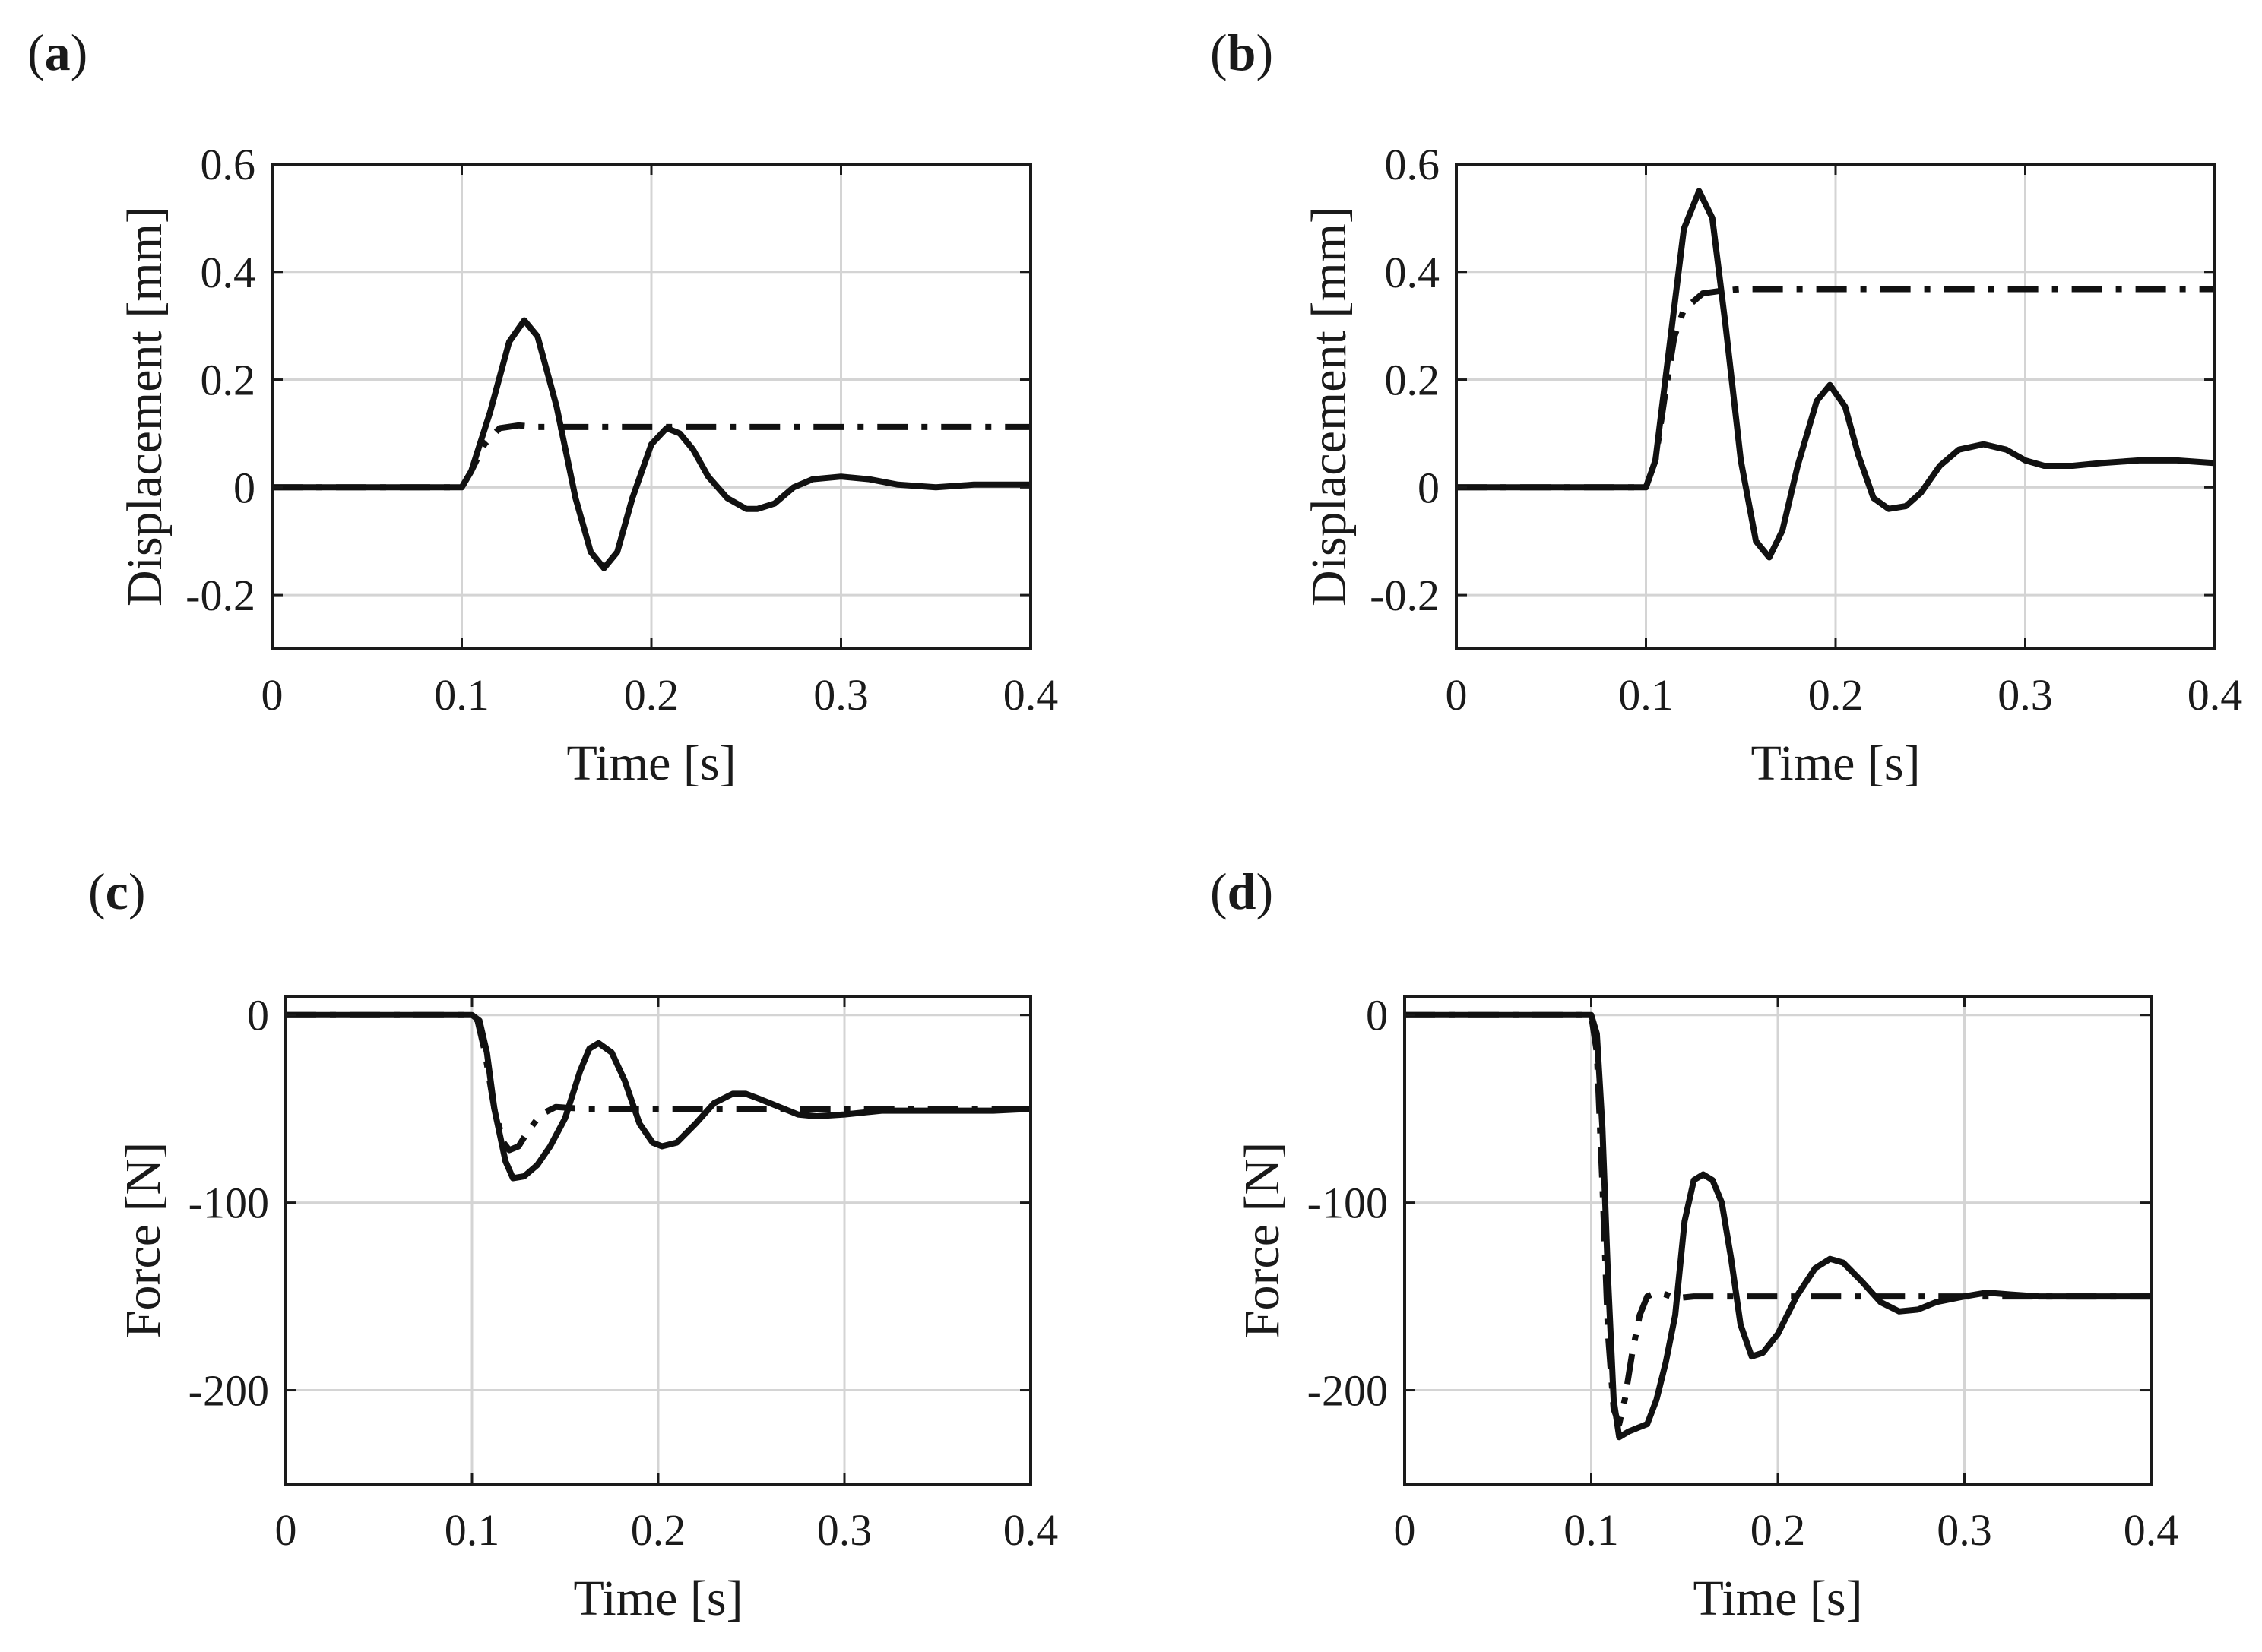 The width and height of the screenshot is (2262, 1652). I want to click on panel-label-d: (d), so click(1242, 891).